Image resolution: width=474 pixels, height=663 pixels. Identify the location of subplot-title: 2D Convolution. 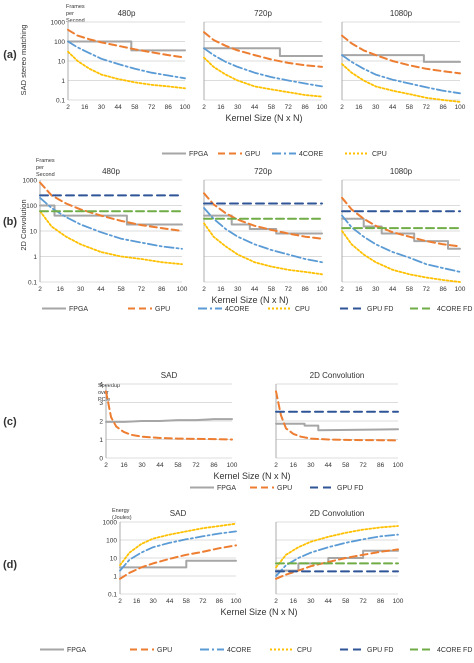
(337, 513).